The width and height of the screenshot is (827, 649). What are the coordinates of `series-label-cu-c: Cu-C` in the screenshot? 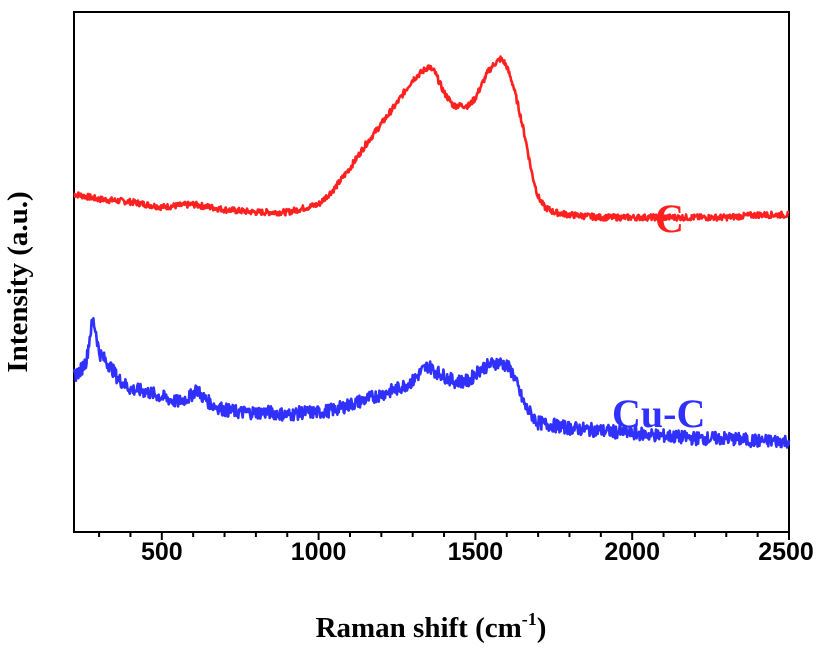 It's located at (658, 413).